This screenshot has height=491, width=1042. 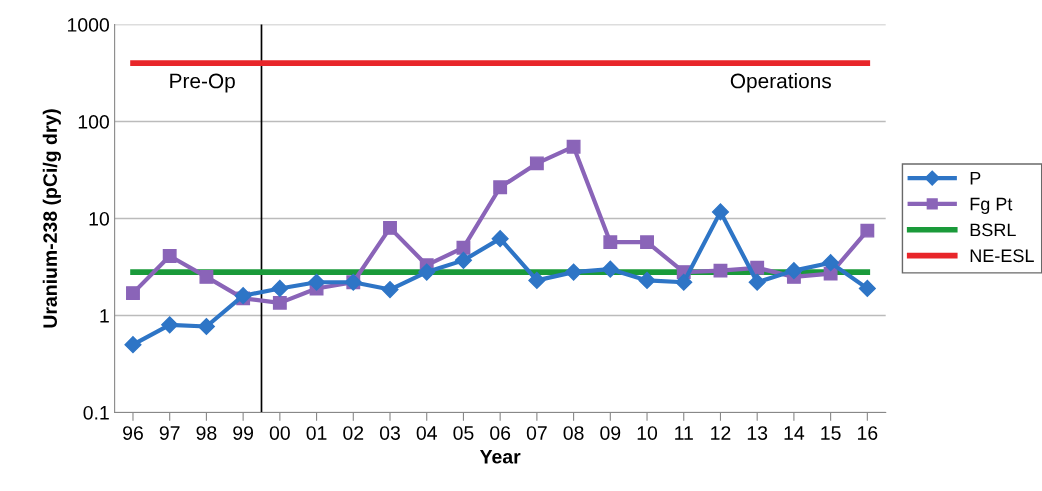 I want to click on x-tick-label: 97, so click(x=169, y=433).